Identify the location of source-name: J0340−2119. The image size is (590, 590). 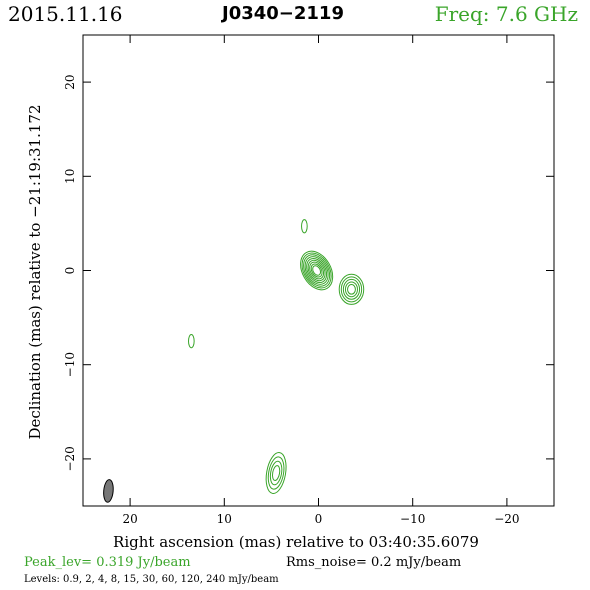
(283, 13).